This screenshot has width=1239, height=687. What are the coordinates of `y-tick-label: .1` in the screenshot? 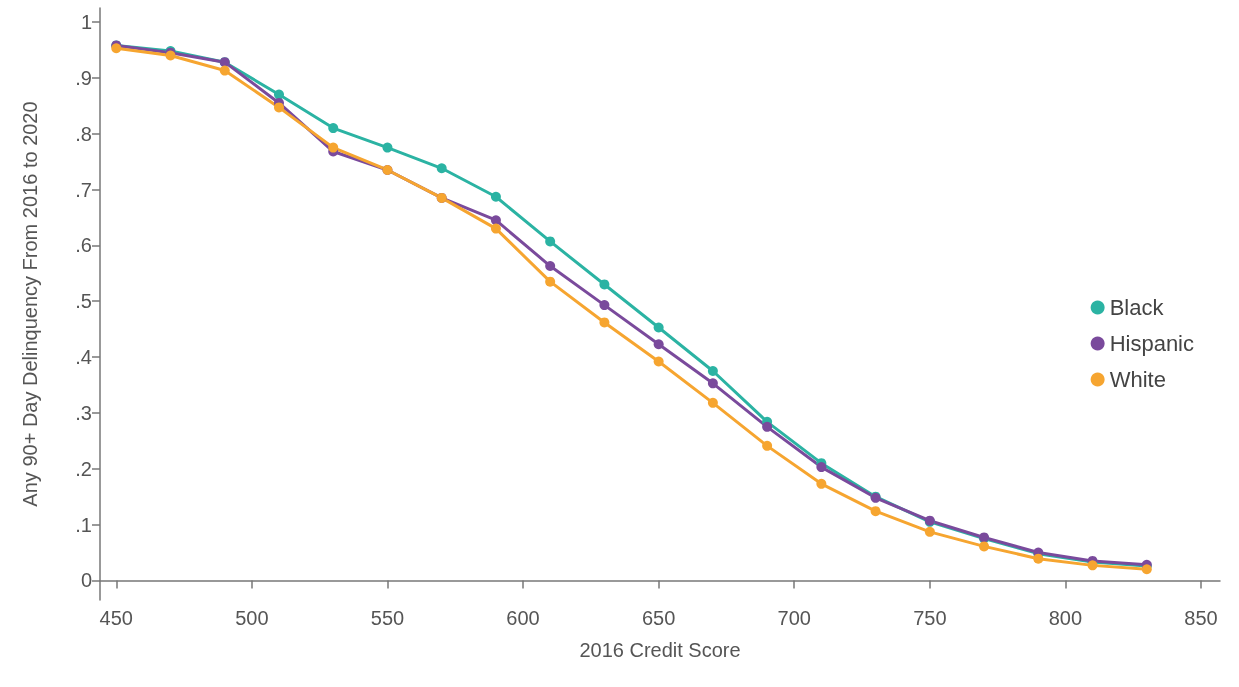 It's located at (83, 524).